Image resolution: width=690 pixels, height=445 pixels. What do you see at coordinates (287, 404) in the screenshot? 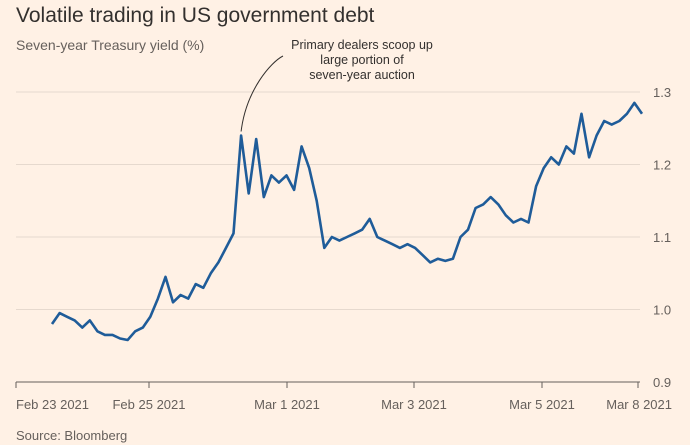
I see `x-tick-label: Mar 1 2021` at bounding box center [287, 404].